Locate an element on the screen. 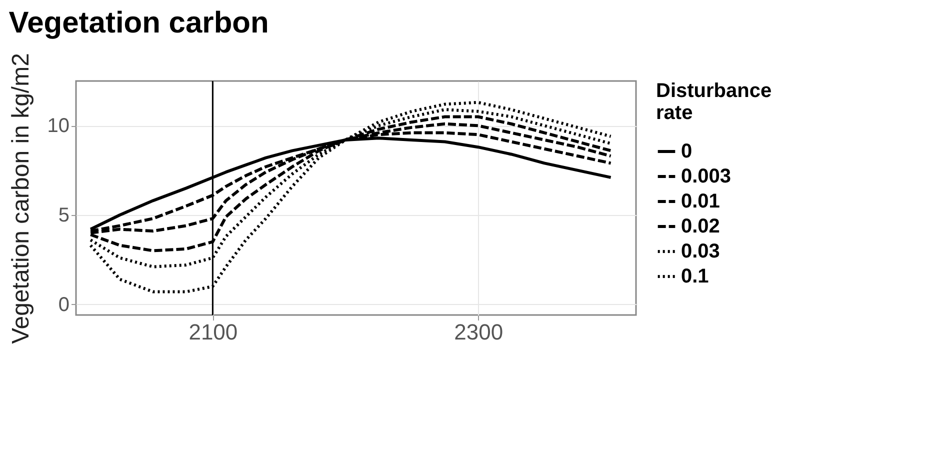  legend-label: 0.01 is located at coordinates (700, 201).